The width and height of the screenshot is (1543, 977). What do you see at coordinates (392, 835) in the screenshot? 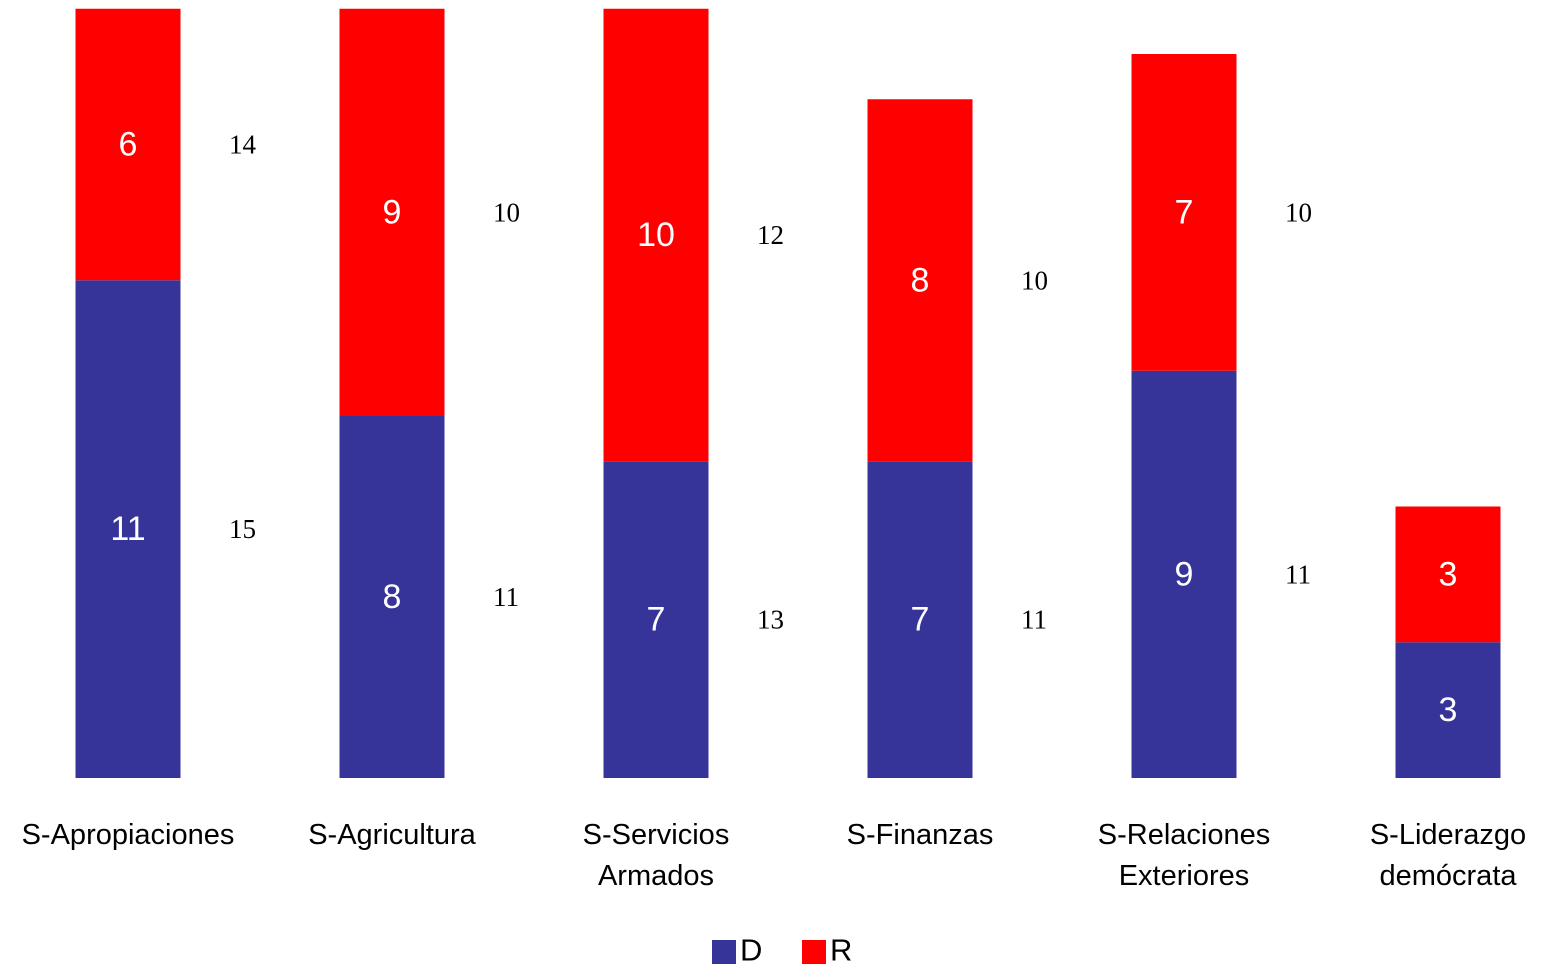
I see `category-label-1: S-Agricultura` at bounding box center [392, 835].